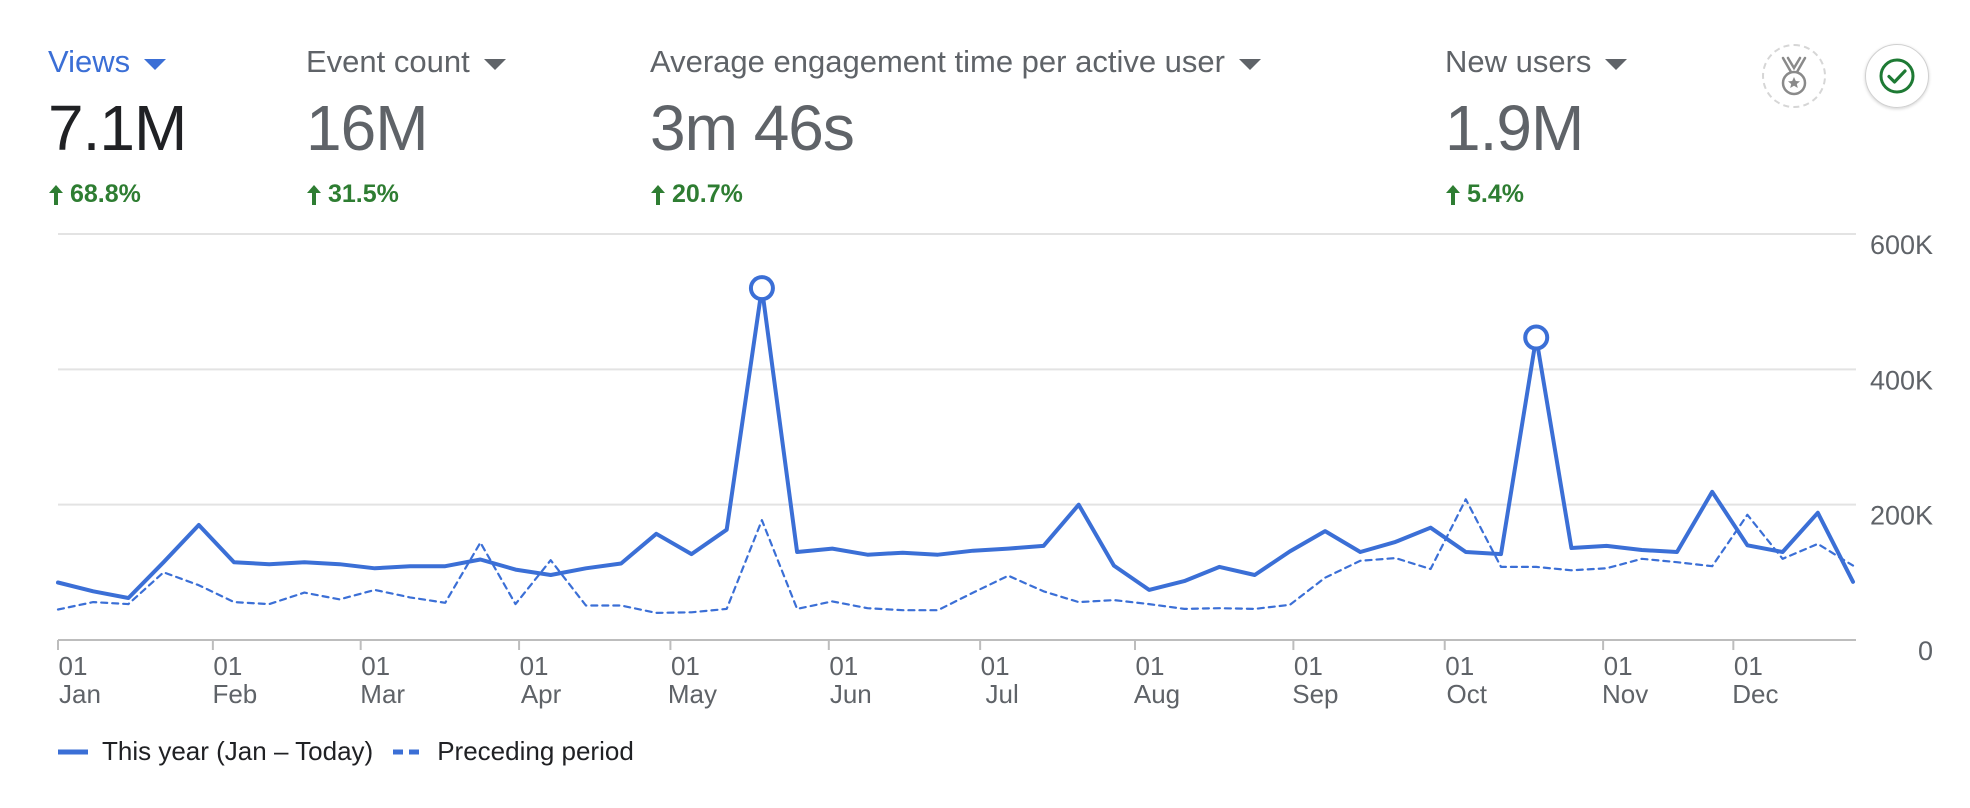 The height and width of the screenshot is (808, 1970). Describe the element at coordinates (541, 694) in the screenshot. I see `x-tick-month-label: Apr` at that location.